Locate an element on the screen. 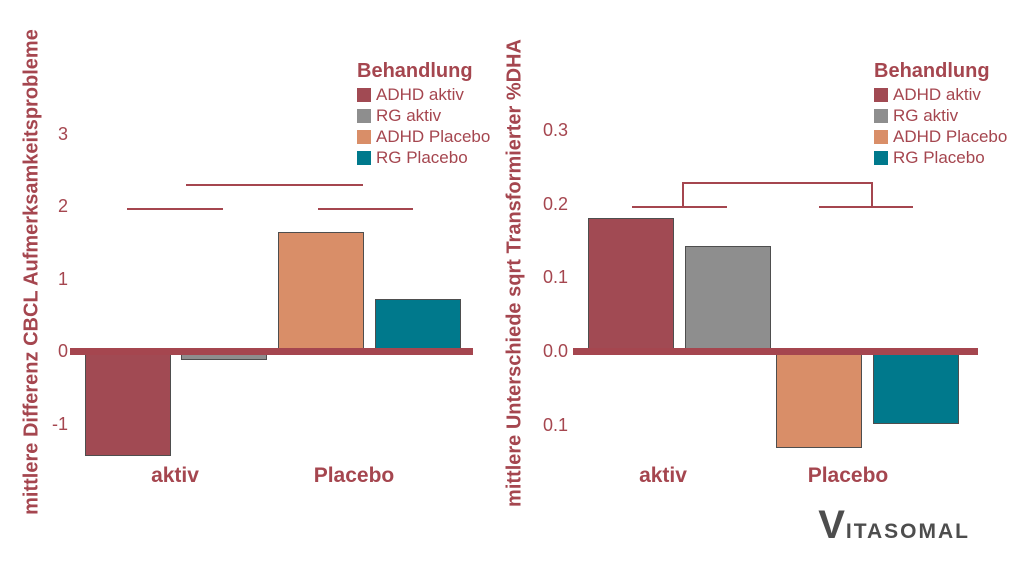  y-tick-label: 0 is located at coordinates (62, 351).